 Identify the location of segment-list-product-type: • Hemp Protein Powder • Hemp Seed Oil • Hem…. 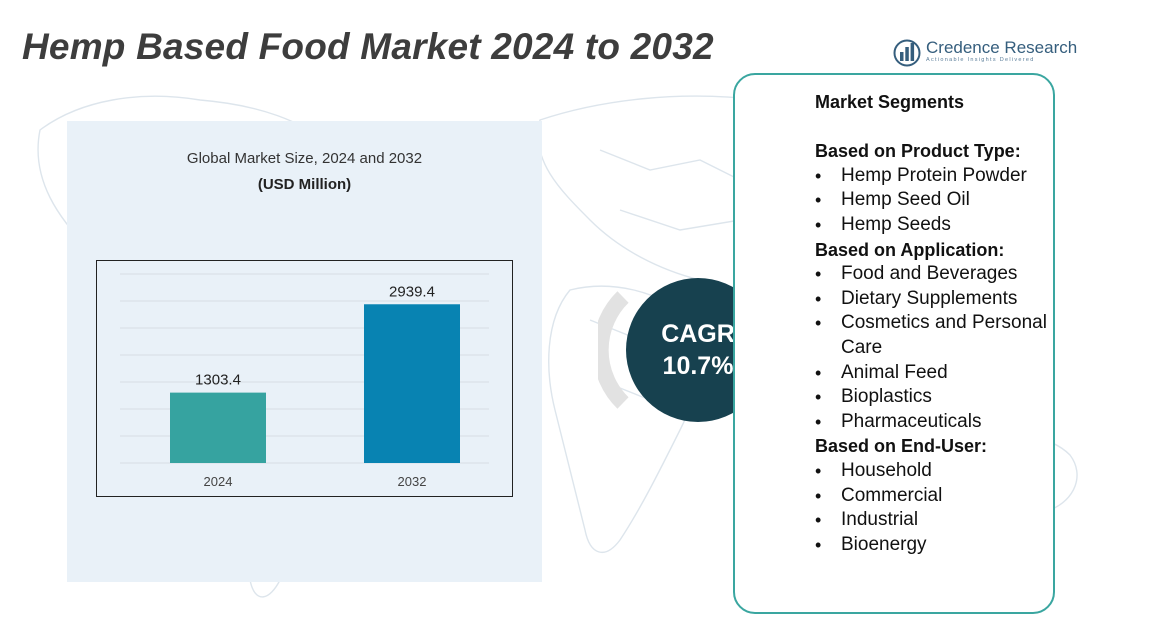
(940, 201).